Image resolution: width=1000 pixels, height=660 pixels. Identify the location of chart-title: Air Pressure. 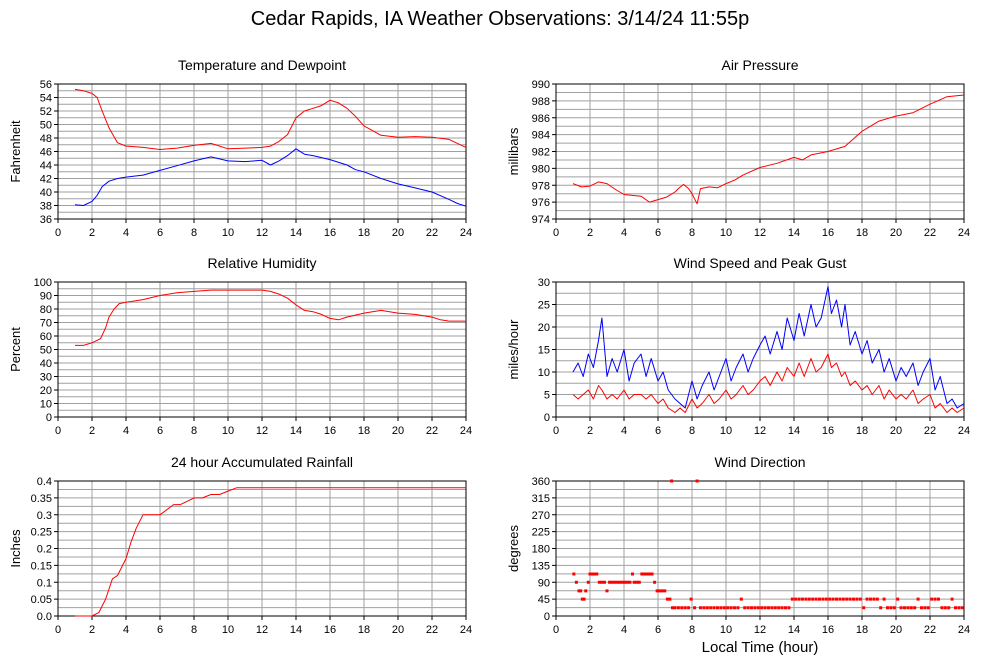
(759, 65).